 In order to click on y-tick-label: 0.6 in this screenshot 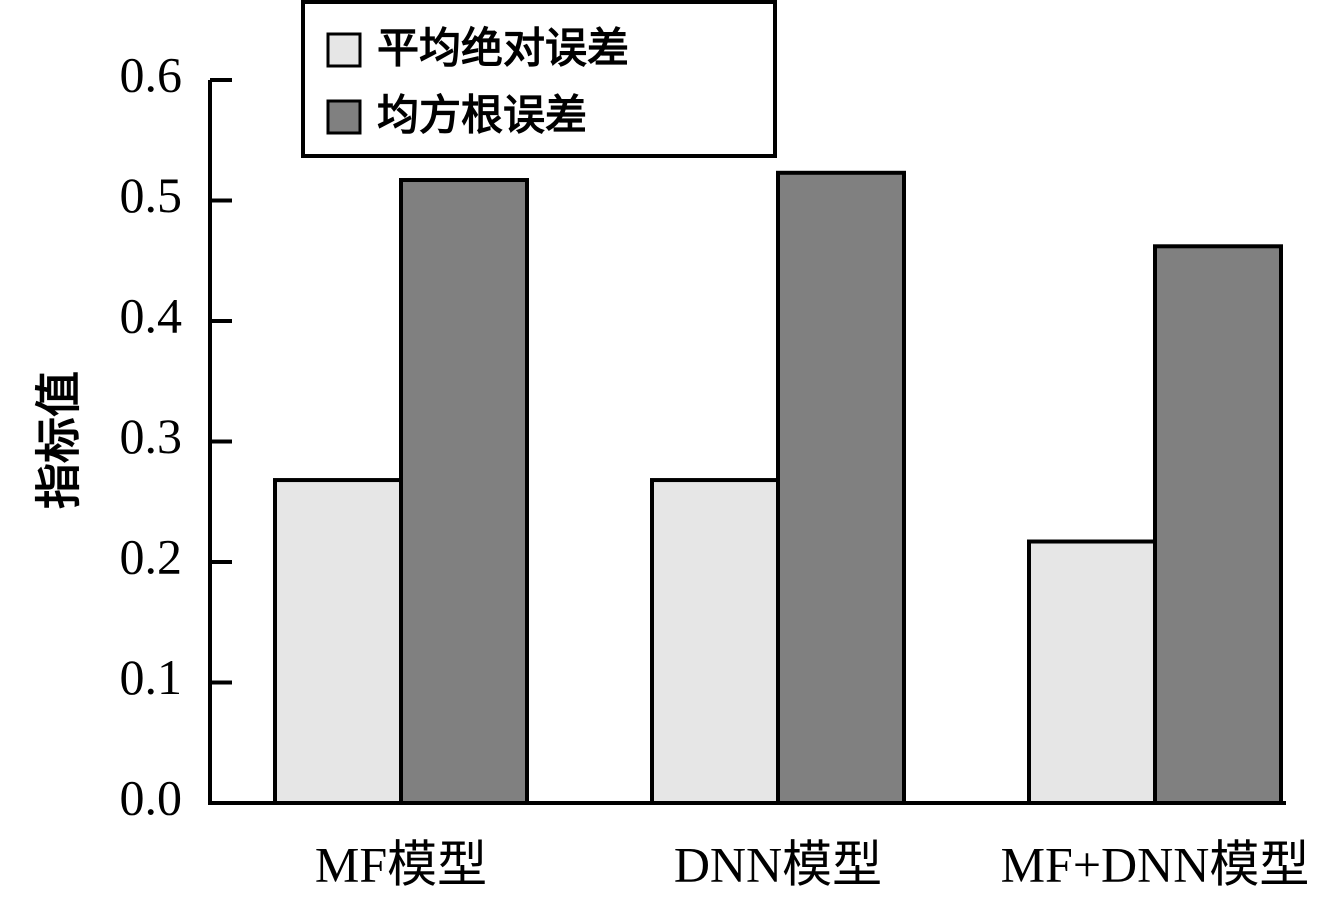, I will do `click(151, 74)`.